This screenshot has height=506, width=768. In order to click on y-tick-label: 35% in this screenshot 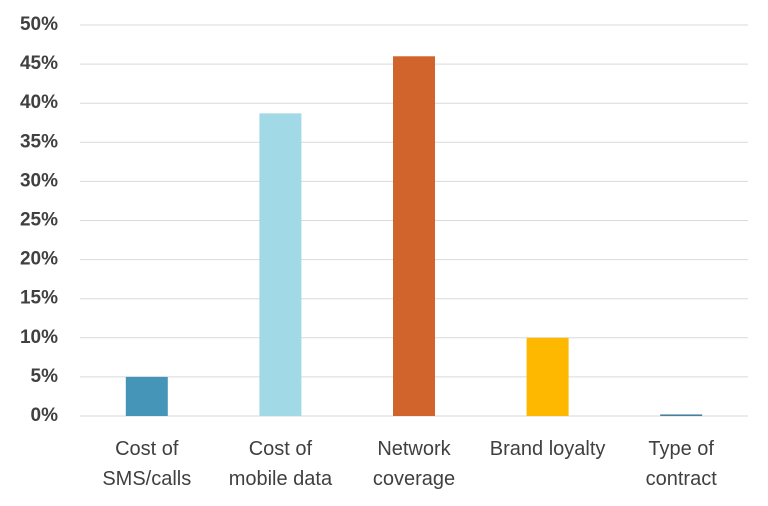, I will do `click(39, 141)`.